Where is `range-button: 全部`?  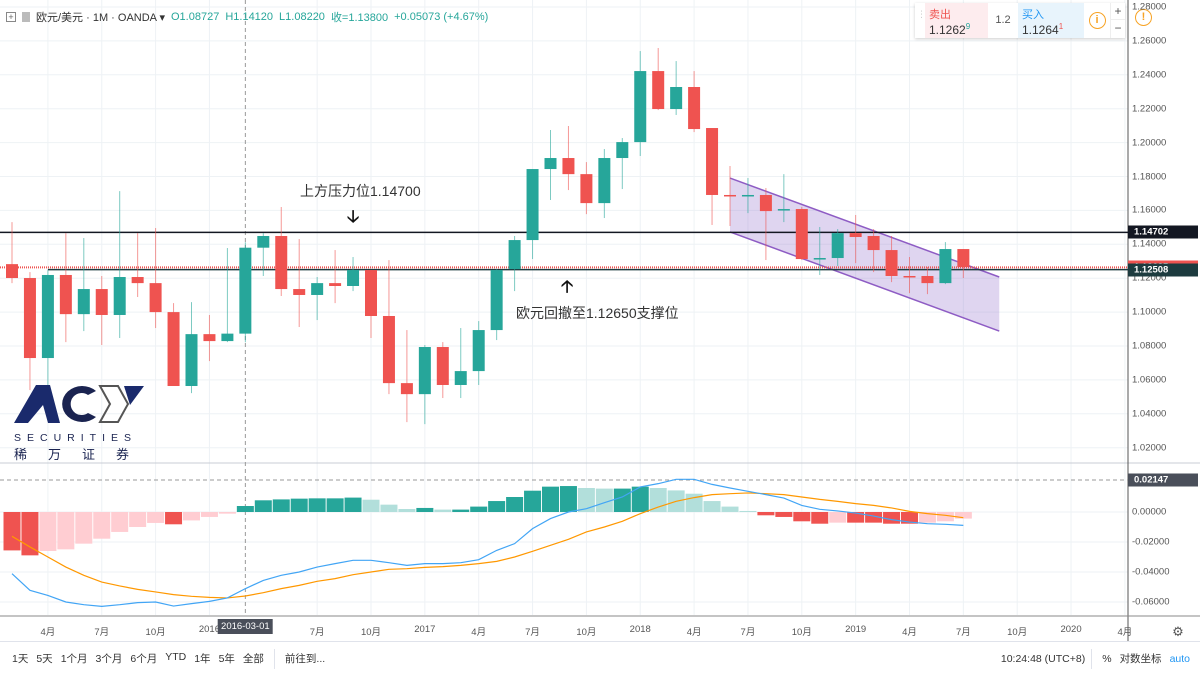 range-button: 全部 is located at coordinates (253, 659).